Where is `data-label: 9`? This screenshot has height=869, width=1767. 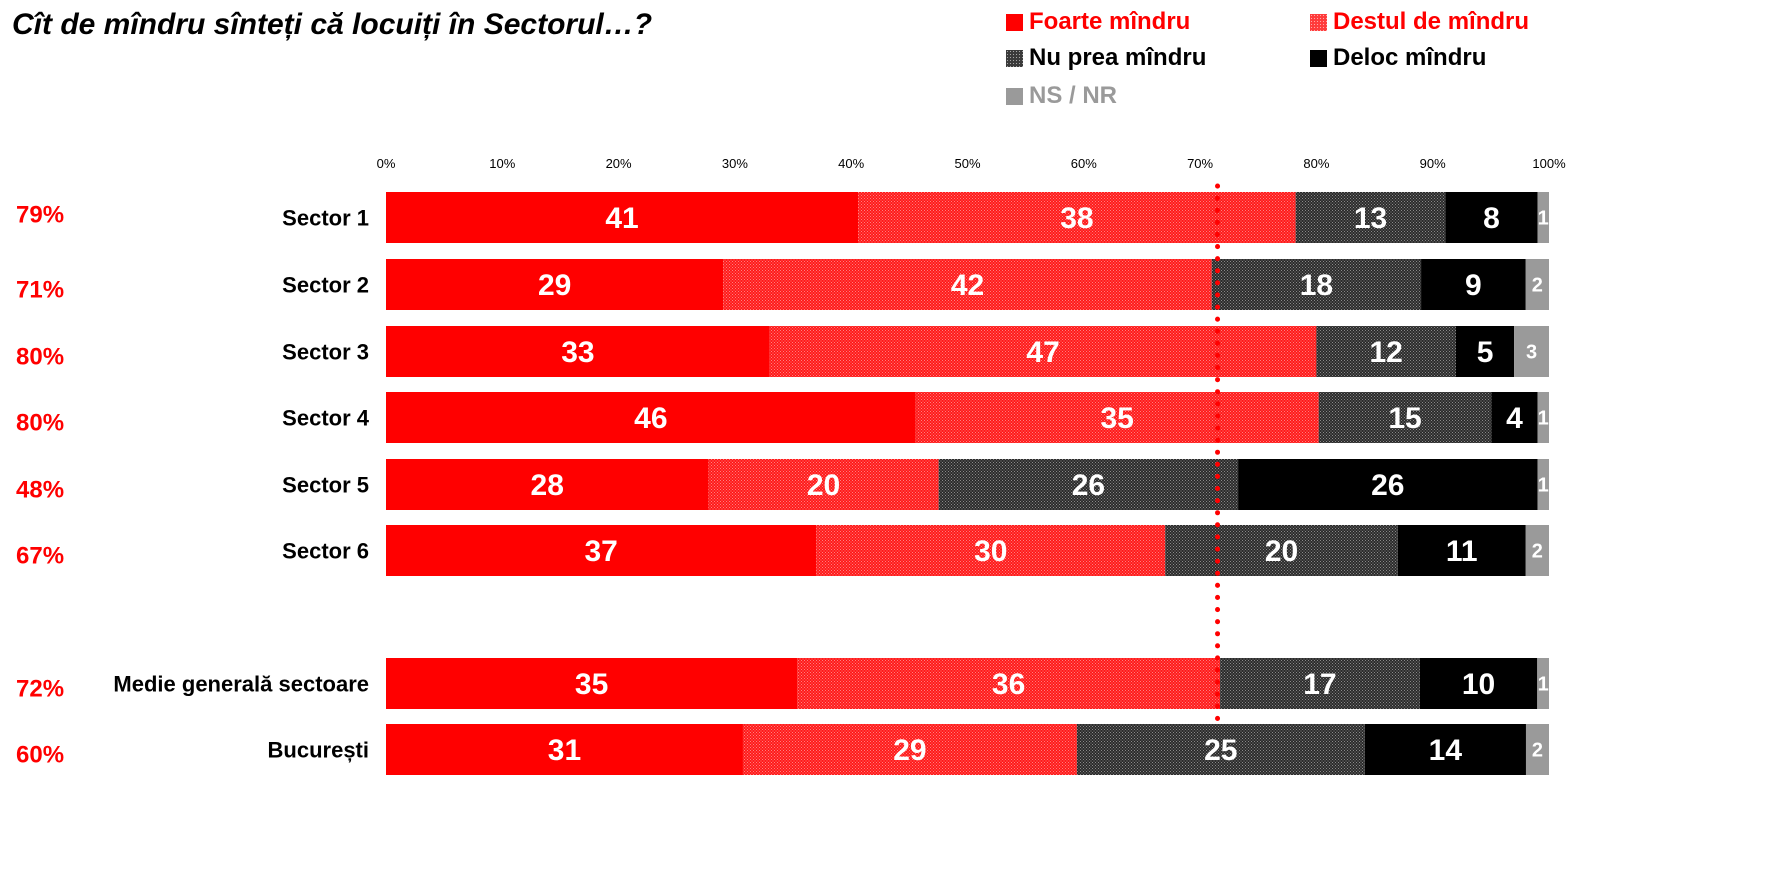 data-label: 9 is located at coordinates (1473, 285).